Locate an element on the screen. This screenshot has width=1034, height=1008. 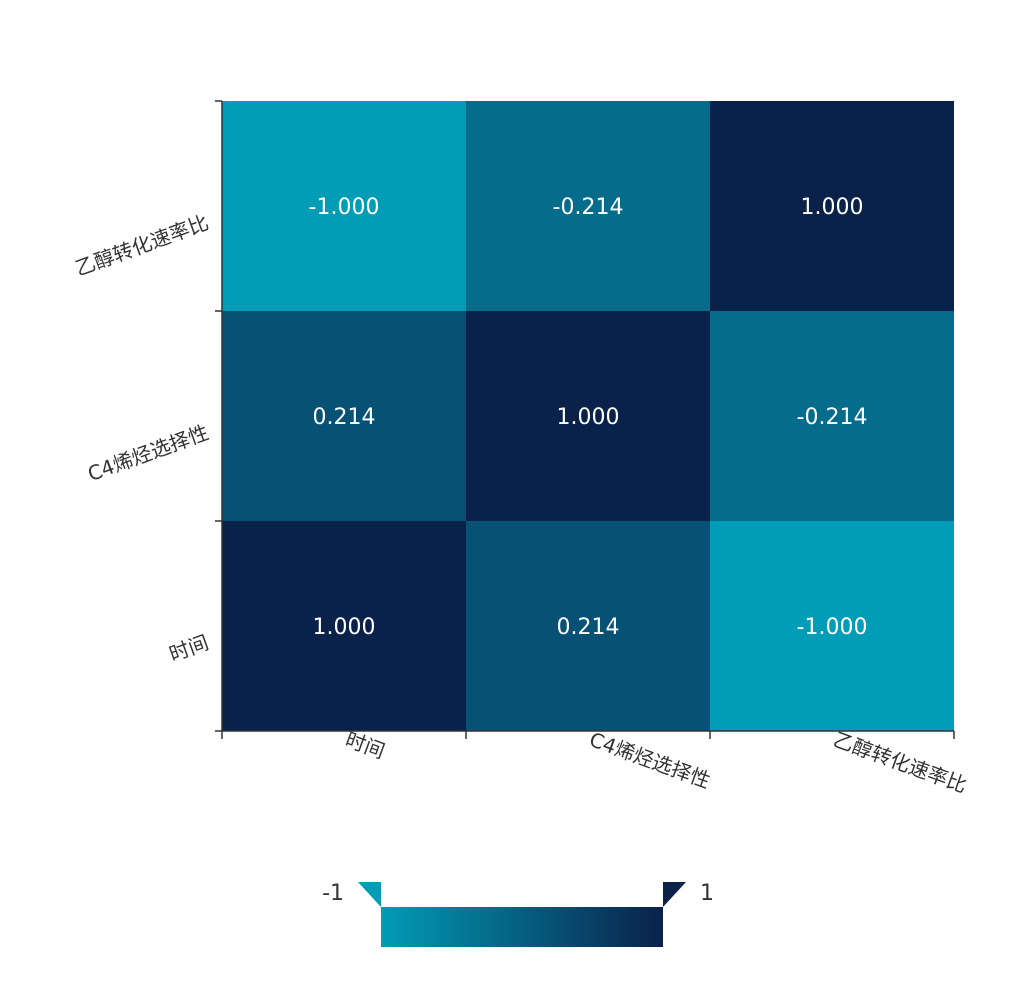
legend-min-label: -1 is located at coordinates (333, 893).